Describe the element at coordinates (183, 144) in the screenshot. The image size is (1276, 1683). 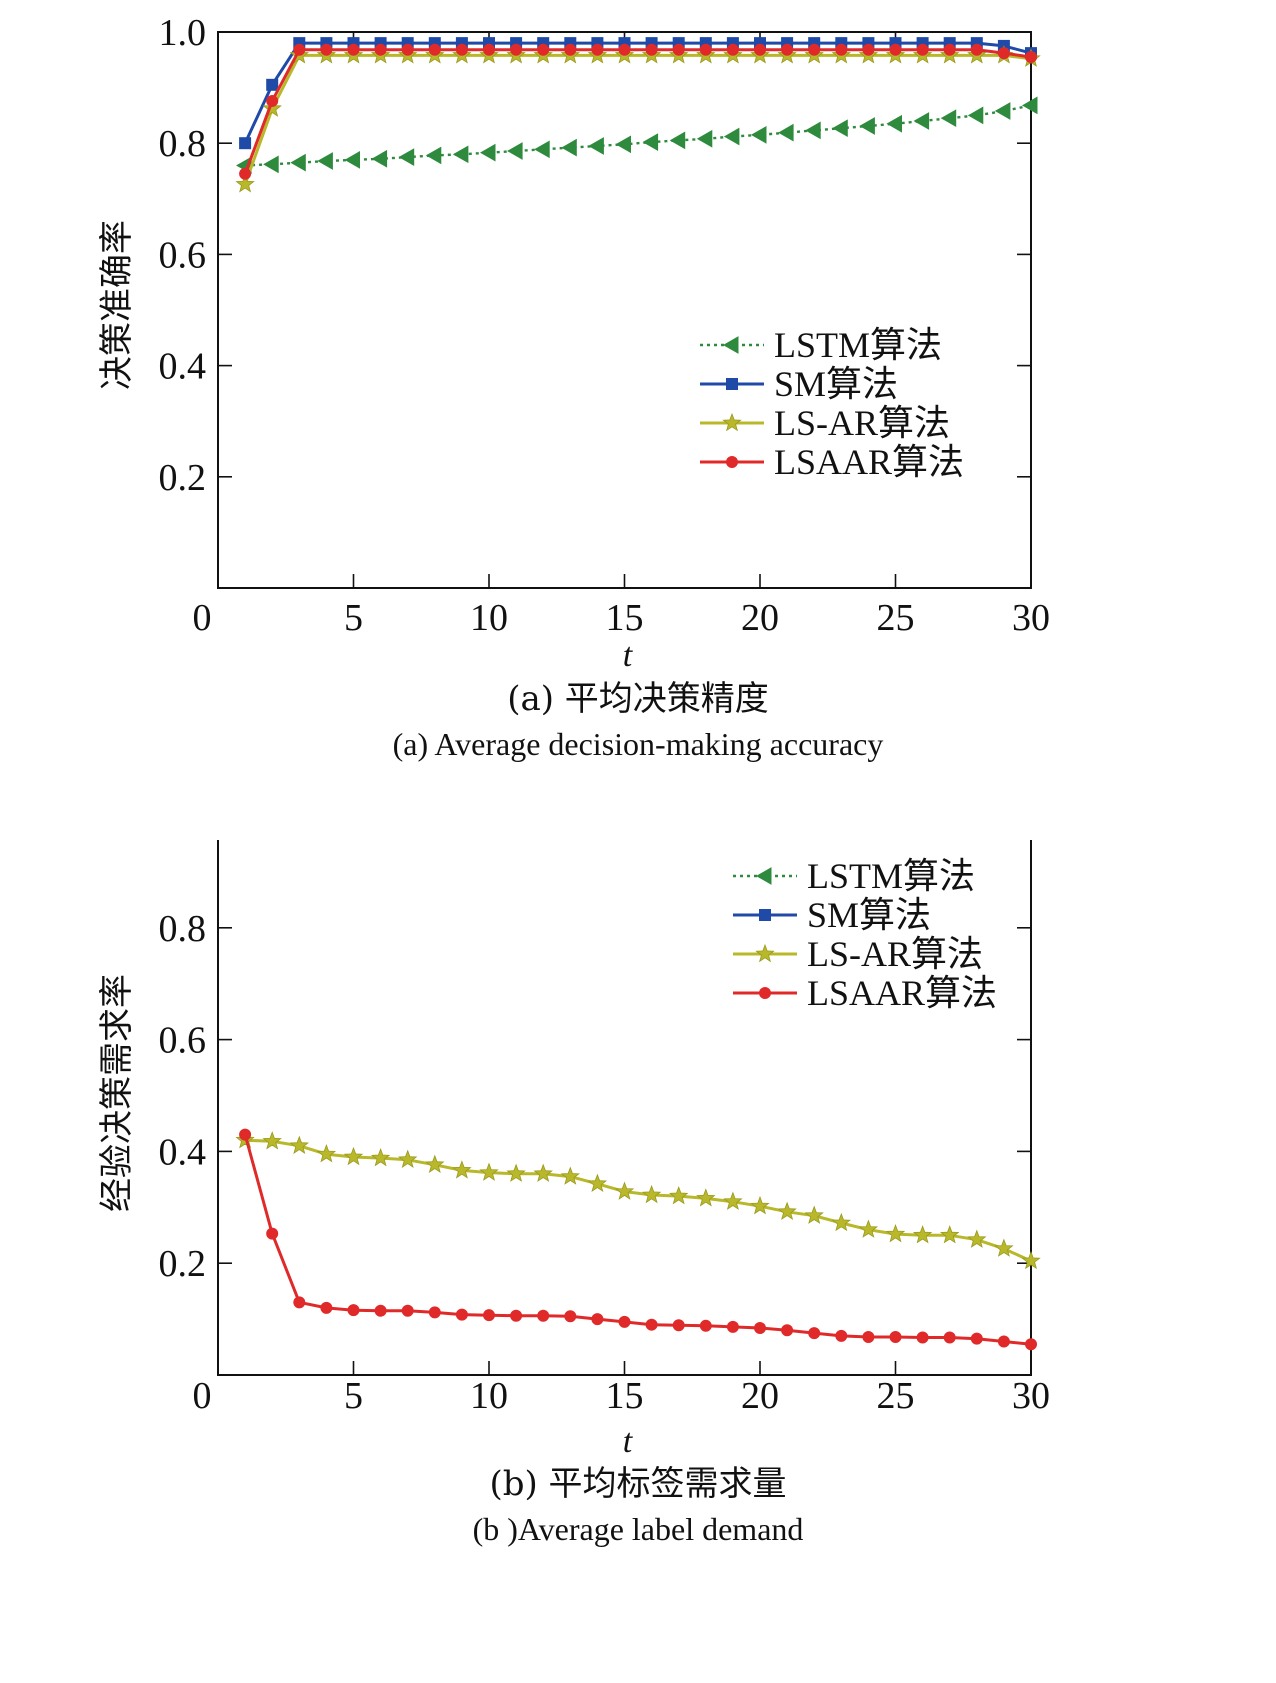
I see `y-tick-label: 0.8` at that location.